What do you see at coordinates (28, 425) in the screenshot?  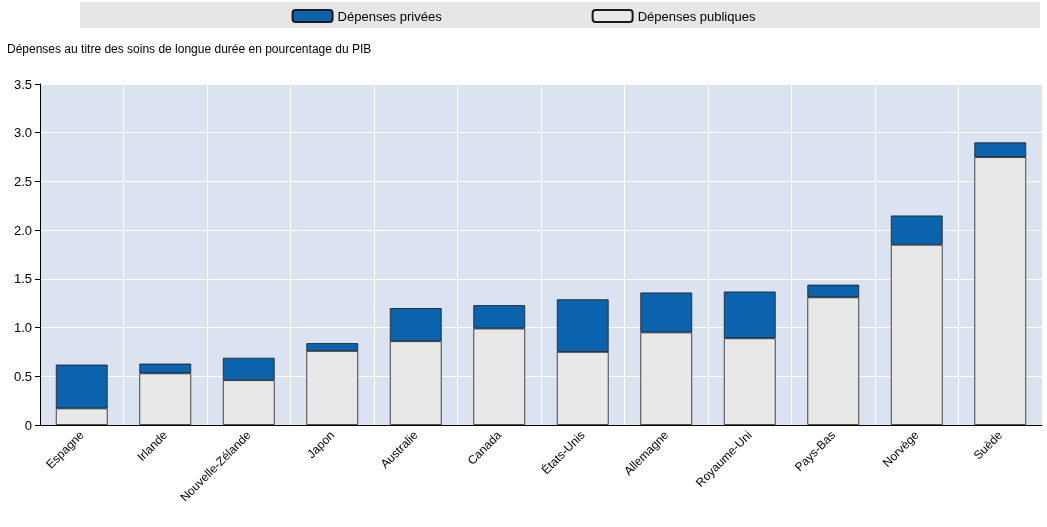 I see `y-tick-label: 0` at bounding box center [28, 425].